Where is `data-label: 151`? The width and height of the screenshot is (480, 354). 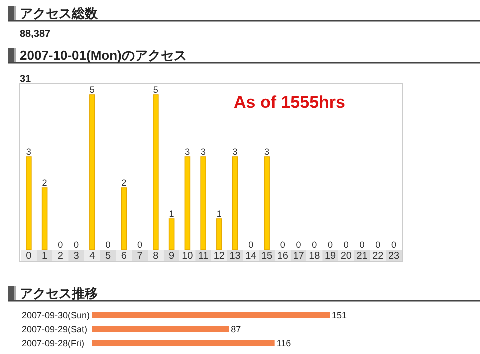
data-label: 151 is located at coordinates (340, 315).